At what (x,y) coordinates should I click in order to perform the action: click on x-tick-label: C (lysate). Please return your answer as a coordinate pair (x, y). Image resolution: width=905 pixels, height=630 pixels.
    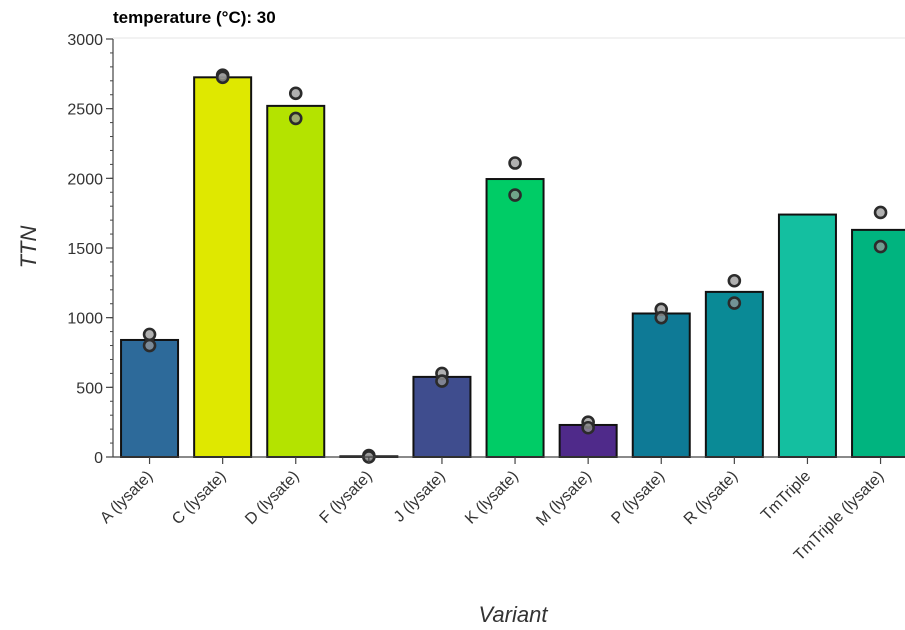
    Looking at the image, I should click on (199, 498).